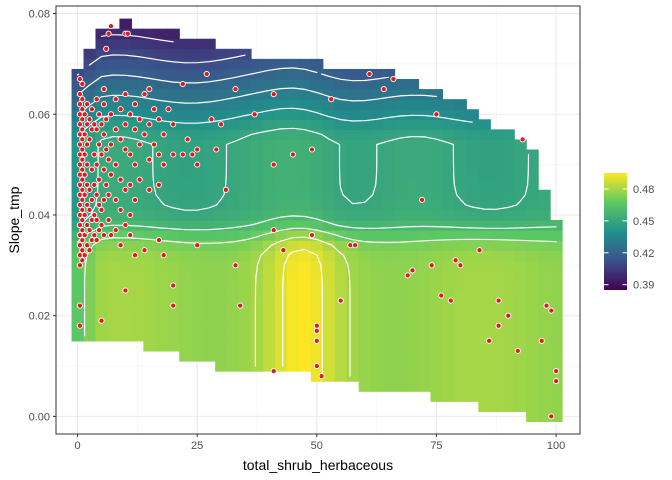 The image size is (672, 480). I want to click on contour-line, so click(302, 312).